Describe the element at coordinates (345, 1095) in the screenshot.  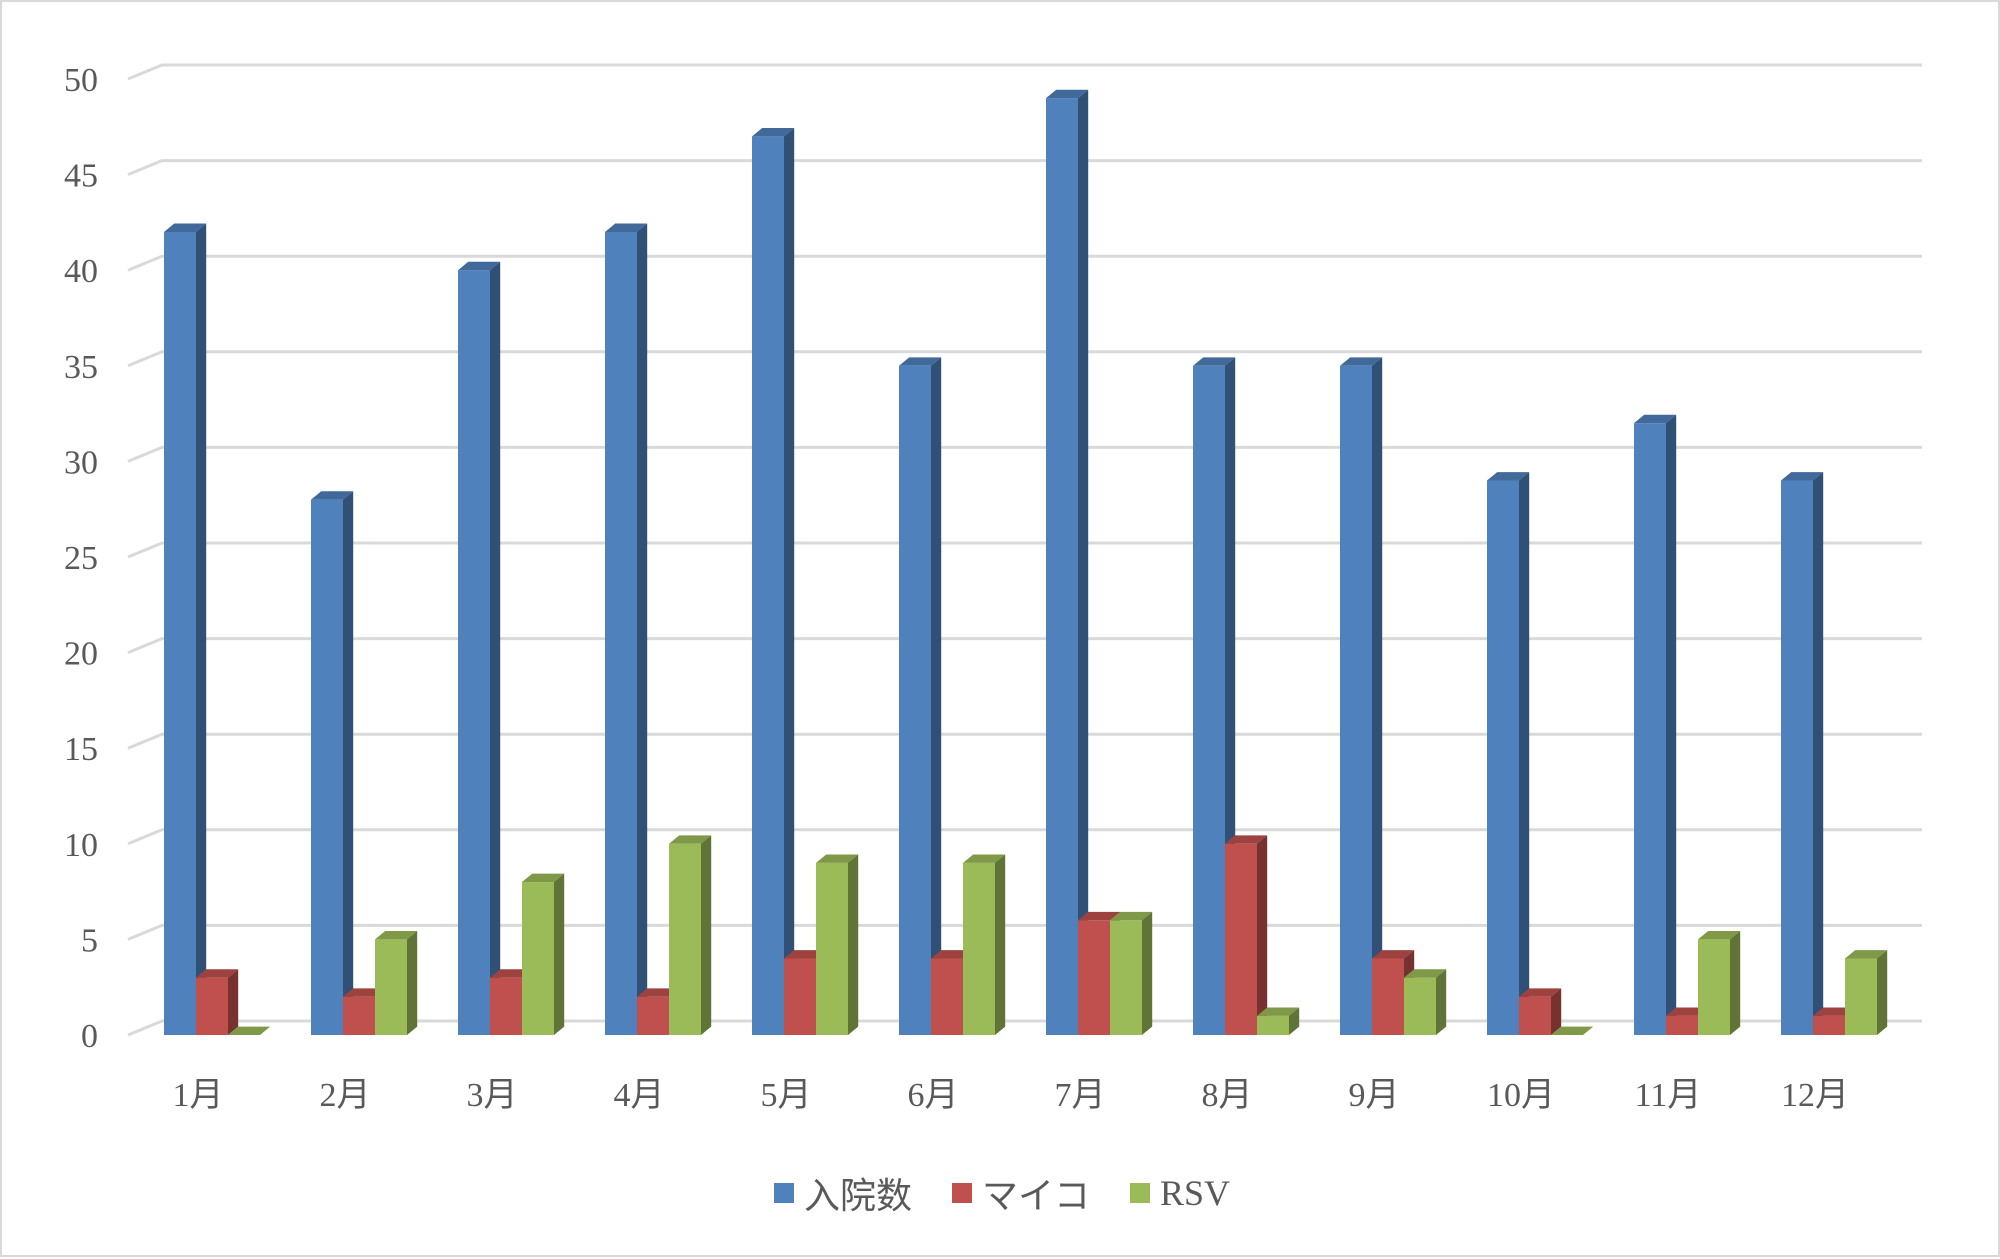
I see `x-tick-label: 2月` at that location.